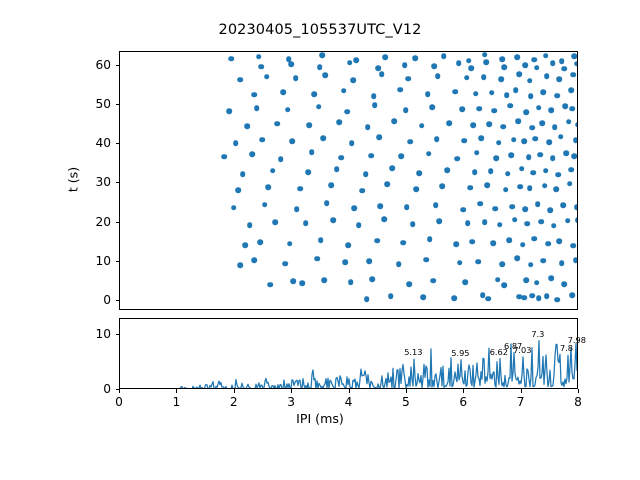 This screenshot has height=480, width=640. Describe the element at coordinates (119, 402) in the screenshot. I see `histogram-x-tick-label: 0` at that location.